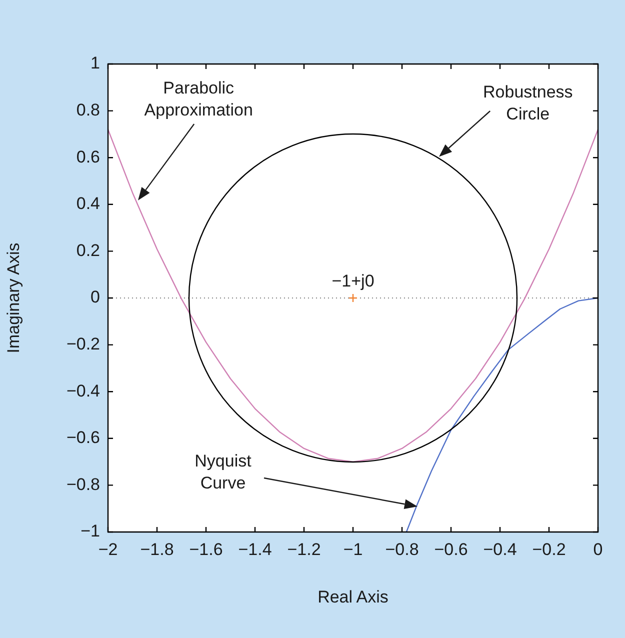 The image size is (625, 638). Describe the element at coordinates (598, 549) in the screenshot. I see `x-tick-label: 0` at that location.